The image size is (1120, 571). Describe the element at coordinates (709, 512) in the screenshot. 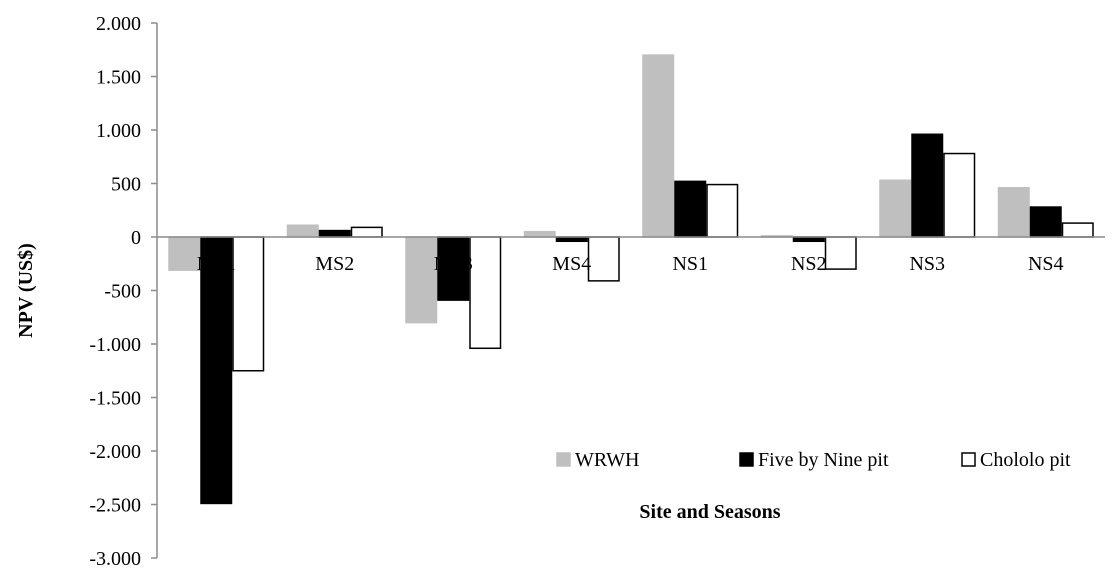

I see `x-axis-label: Site and Seasons` at that location.